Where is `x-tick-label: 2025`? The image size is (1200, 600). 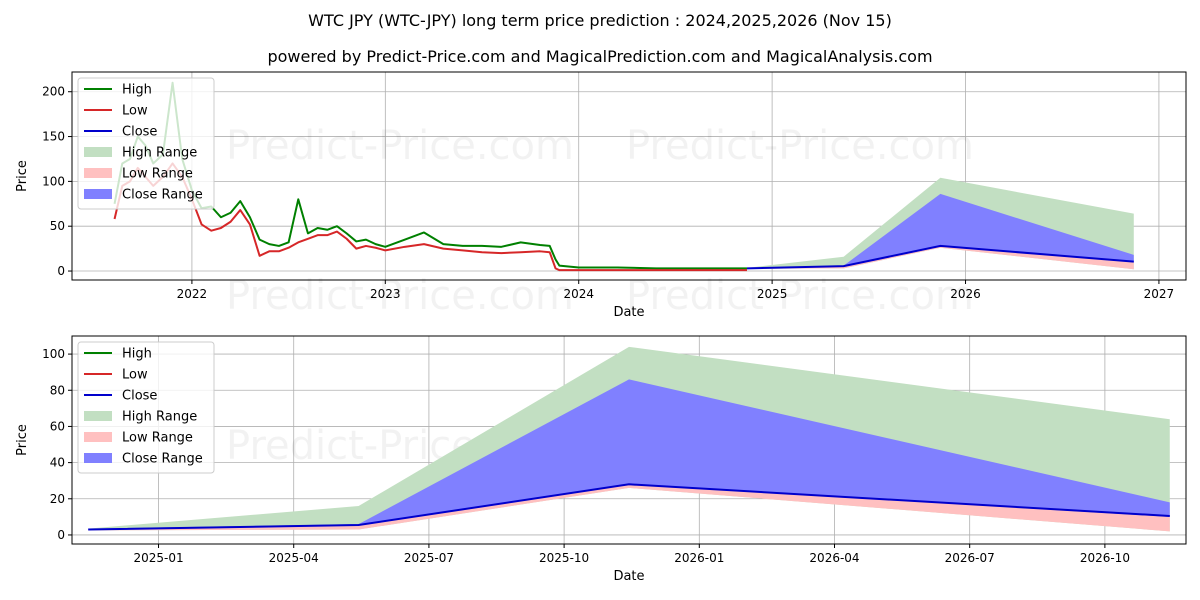
x-tick-label: 2025 is located at coordinates (772, 294).